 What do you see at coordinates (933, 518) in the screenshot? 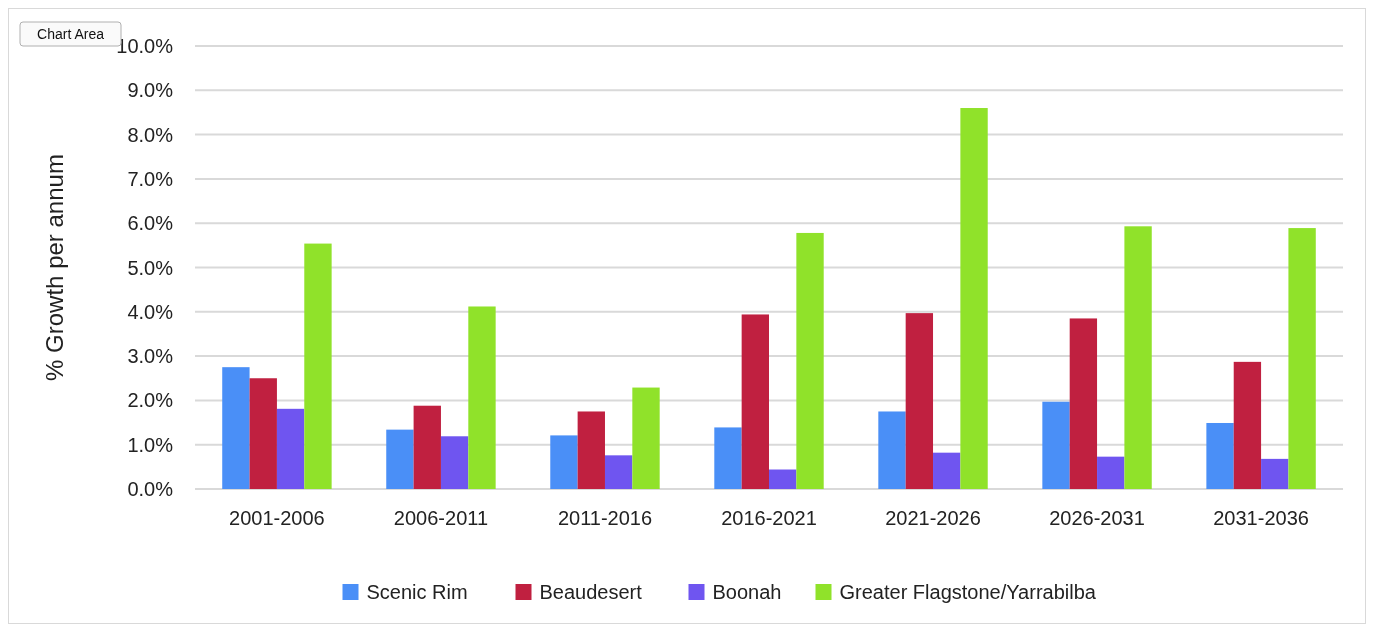
I see `x-tick-label: 2021-2026` at bounding box center [933, 518].